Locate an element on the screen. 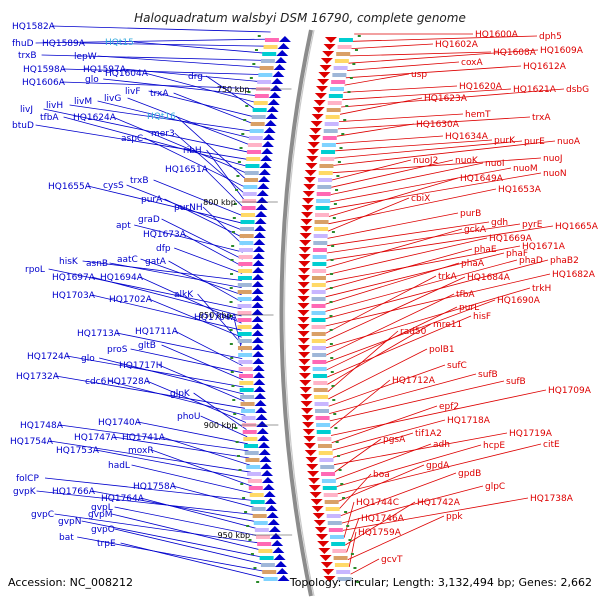 This screenshot has width=600, height=600. right-label-hq1612a: HQ1612A is located at coordinates (545, 67).